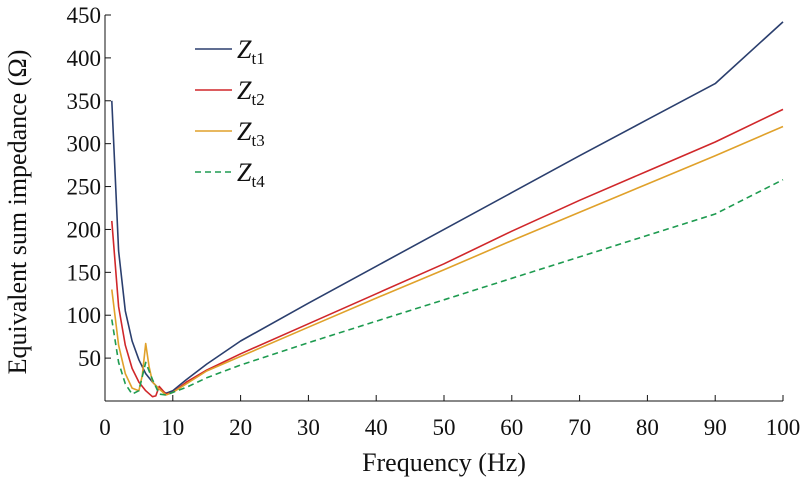 The width and height of the screenshot is (809, 483). Describe the element at coordinates (715, 427) in the screenshot. I see `x-tick-label: 90` at that location.